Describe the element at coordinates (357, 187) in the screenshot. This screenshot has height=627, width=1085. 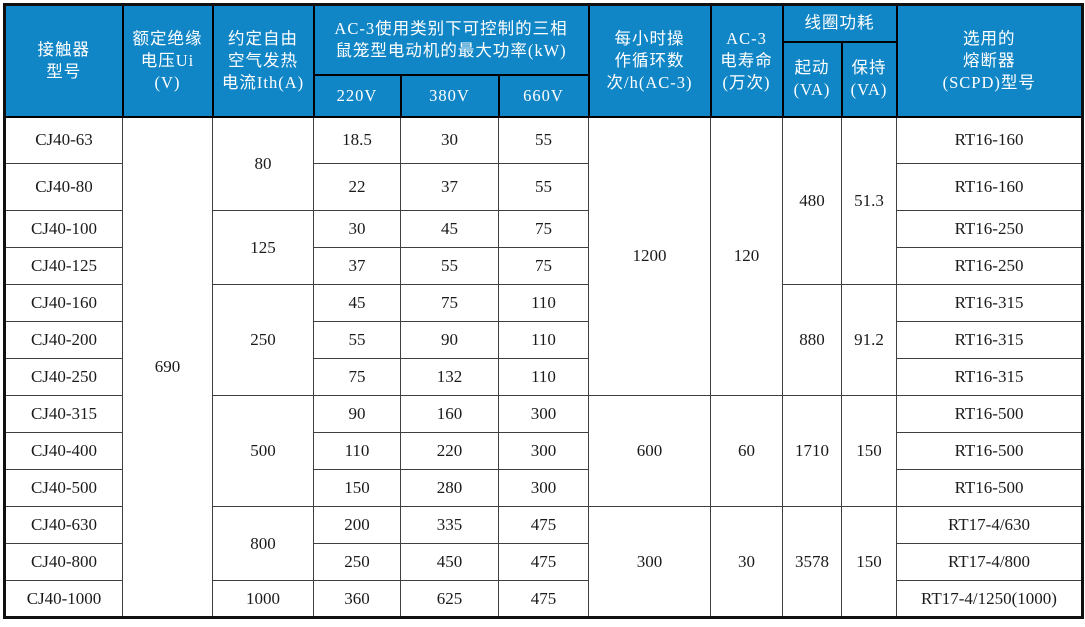
I see `cell-p220: 22` at that location.